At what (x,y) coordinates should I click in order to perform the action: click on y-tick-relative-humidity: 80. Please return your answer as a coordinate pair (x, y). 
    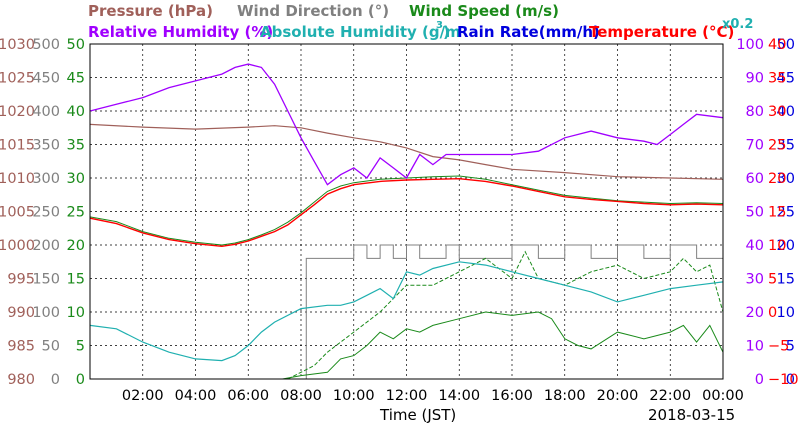
    Looking at the image, I should click on (755, 112).